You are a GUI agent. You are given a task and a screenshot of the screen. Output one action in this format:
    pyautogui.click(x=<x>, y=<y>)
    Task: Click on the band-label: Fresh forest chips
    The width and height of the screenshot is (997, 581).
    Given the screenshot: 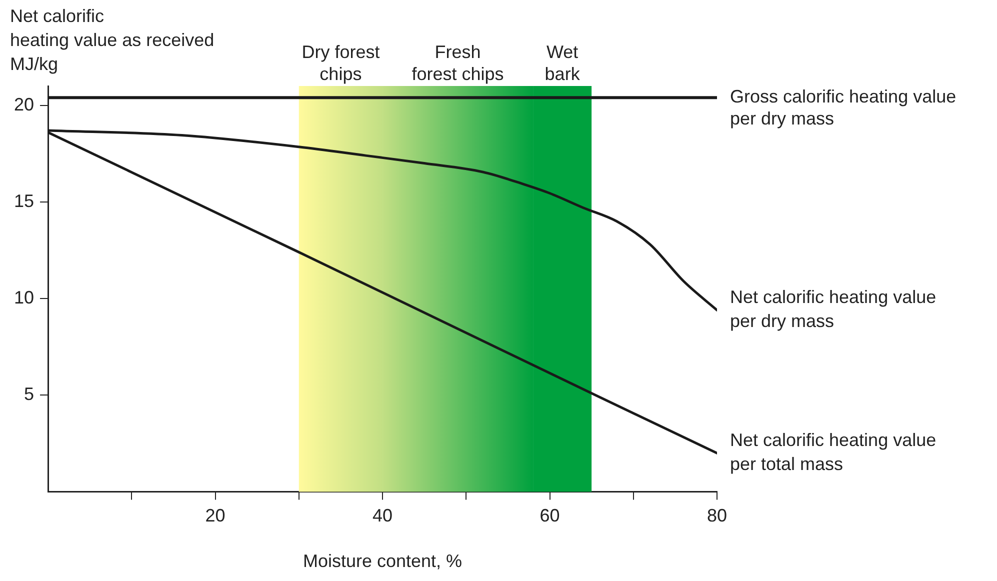 What is the action you would take?
    pyautogui.click(x=458, y=63)
    